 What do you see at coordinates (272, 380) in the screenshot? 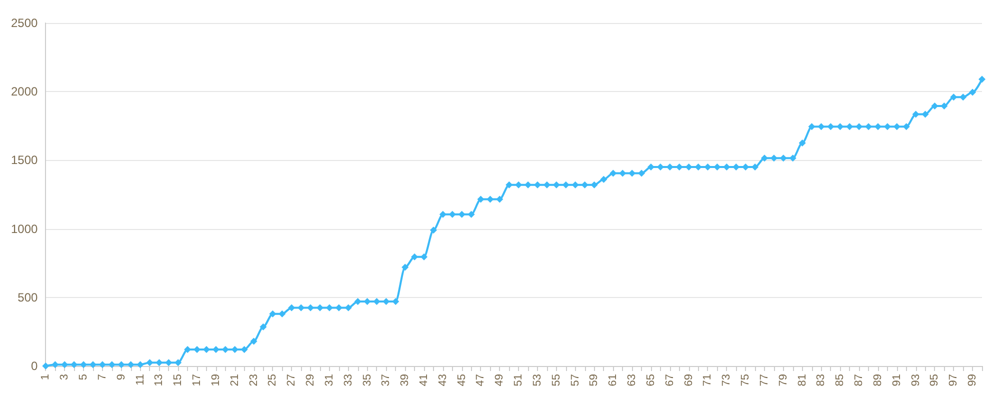
I see `x-tick-label: 25` at bounding box center [272, 380].